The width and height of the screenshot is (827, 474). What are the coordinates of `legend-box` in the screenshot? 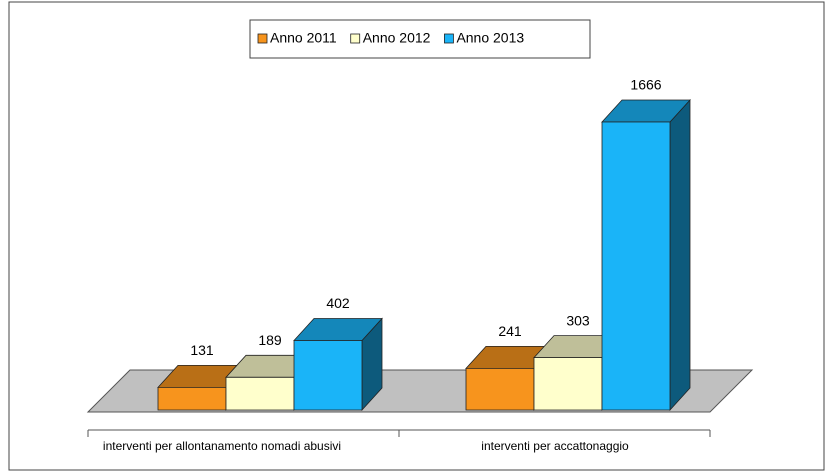 It's located at (420, 39).